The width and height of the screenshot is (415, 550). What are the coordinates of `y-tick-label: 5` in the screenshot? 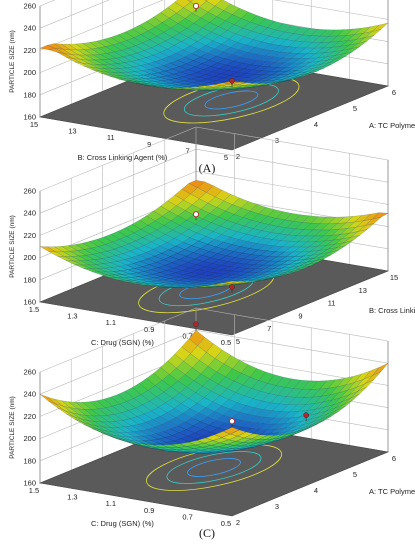 It's located at (226, 157).